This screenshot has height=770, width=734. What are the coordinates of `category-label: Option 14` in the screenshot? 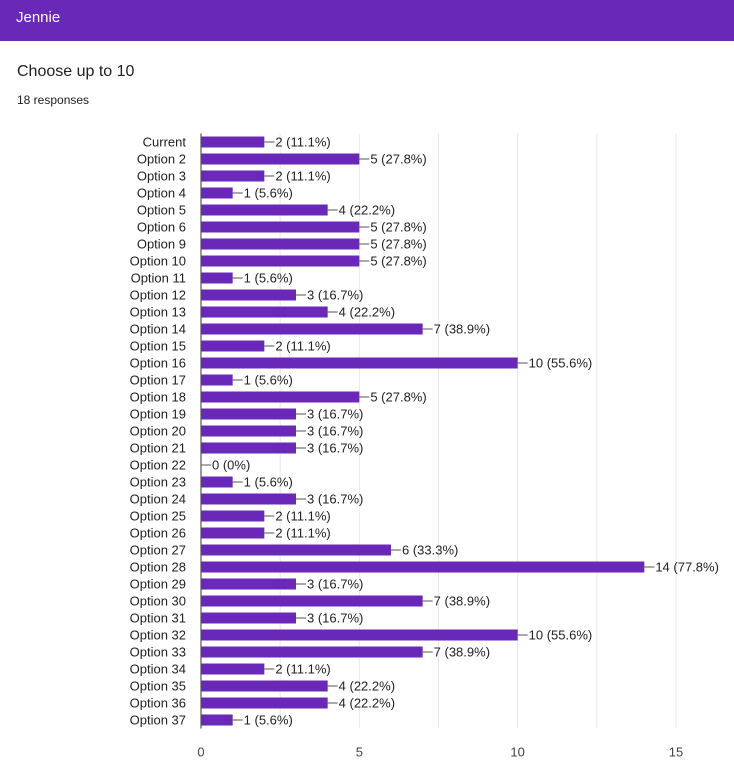 It's located at (158, 329).